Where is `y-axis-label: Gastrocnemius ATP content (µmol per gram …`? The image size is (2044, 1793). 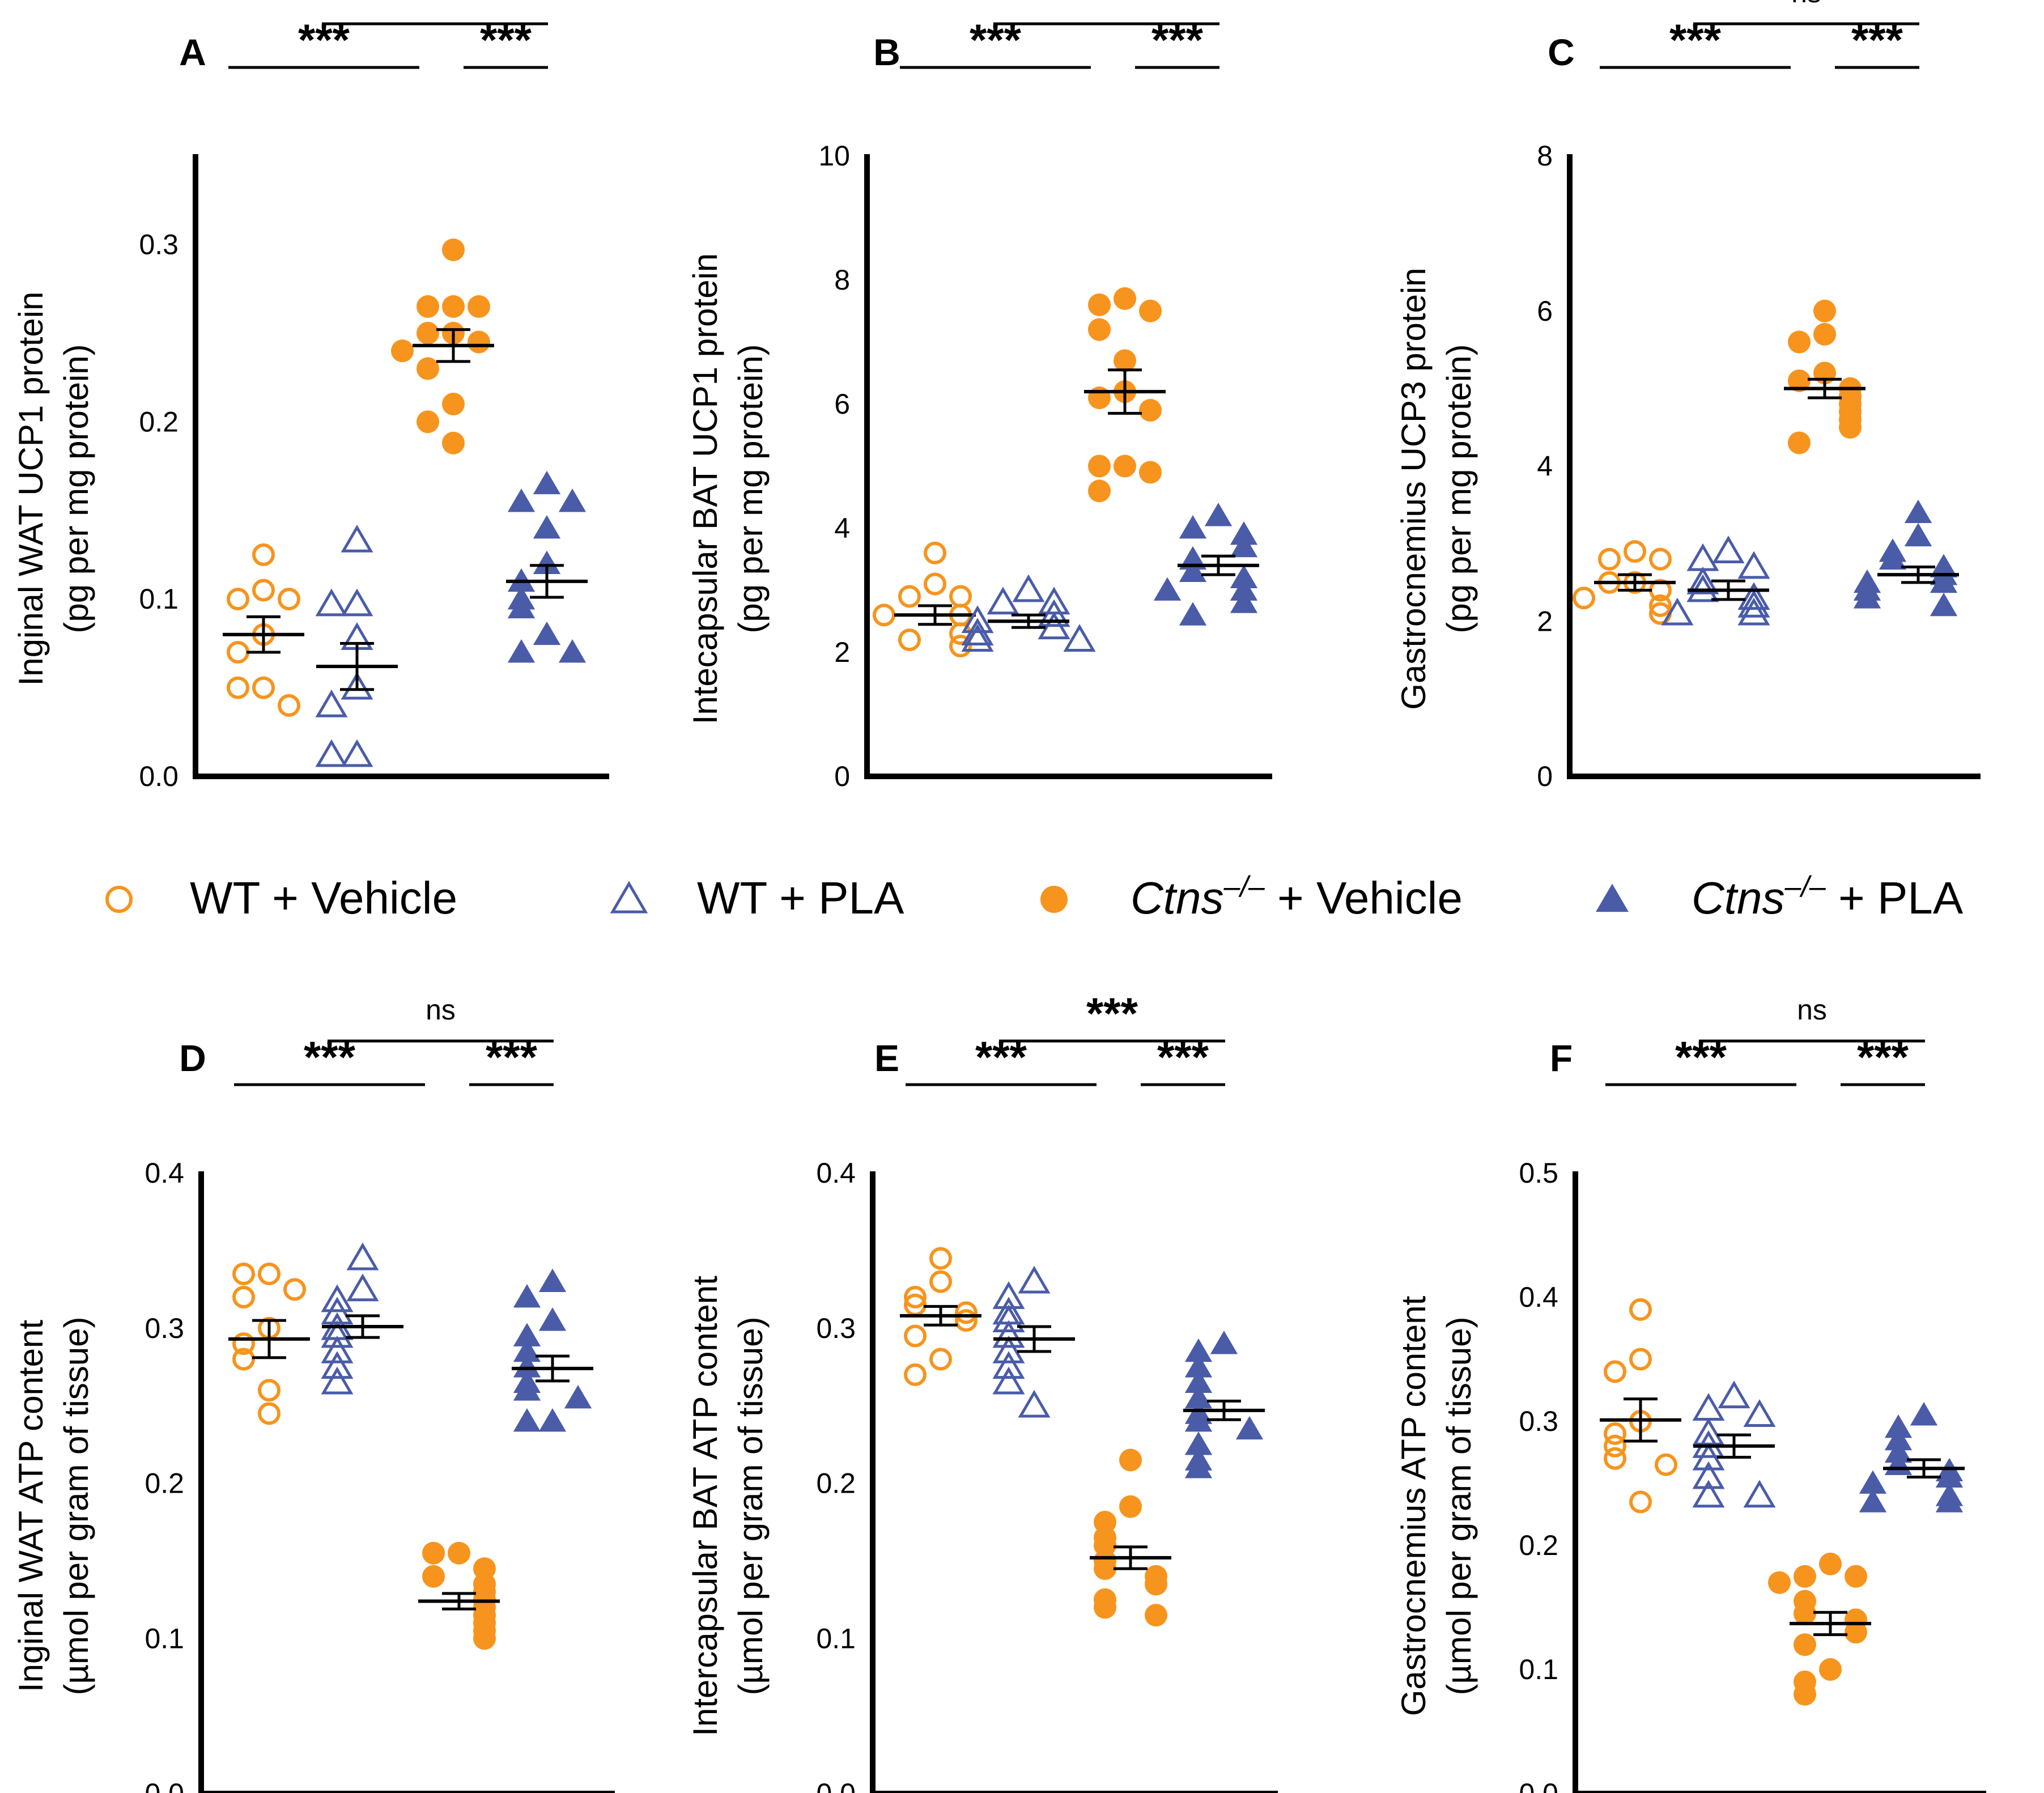
y-axis-label: Gastrocnemius ATP content (µmol per gram … is located at coordinates (1436, 1505).